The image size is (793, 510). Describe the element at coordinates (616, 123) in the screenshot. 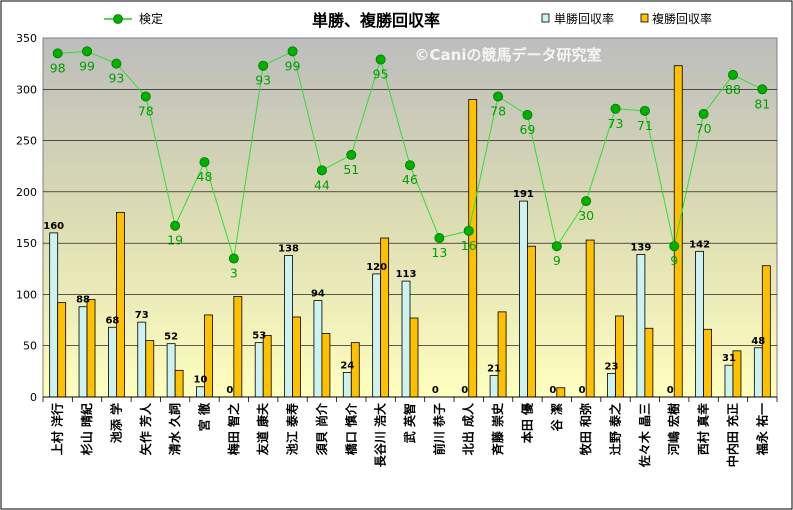

I see `data-label-kentei: 73` at that location.